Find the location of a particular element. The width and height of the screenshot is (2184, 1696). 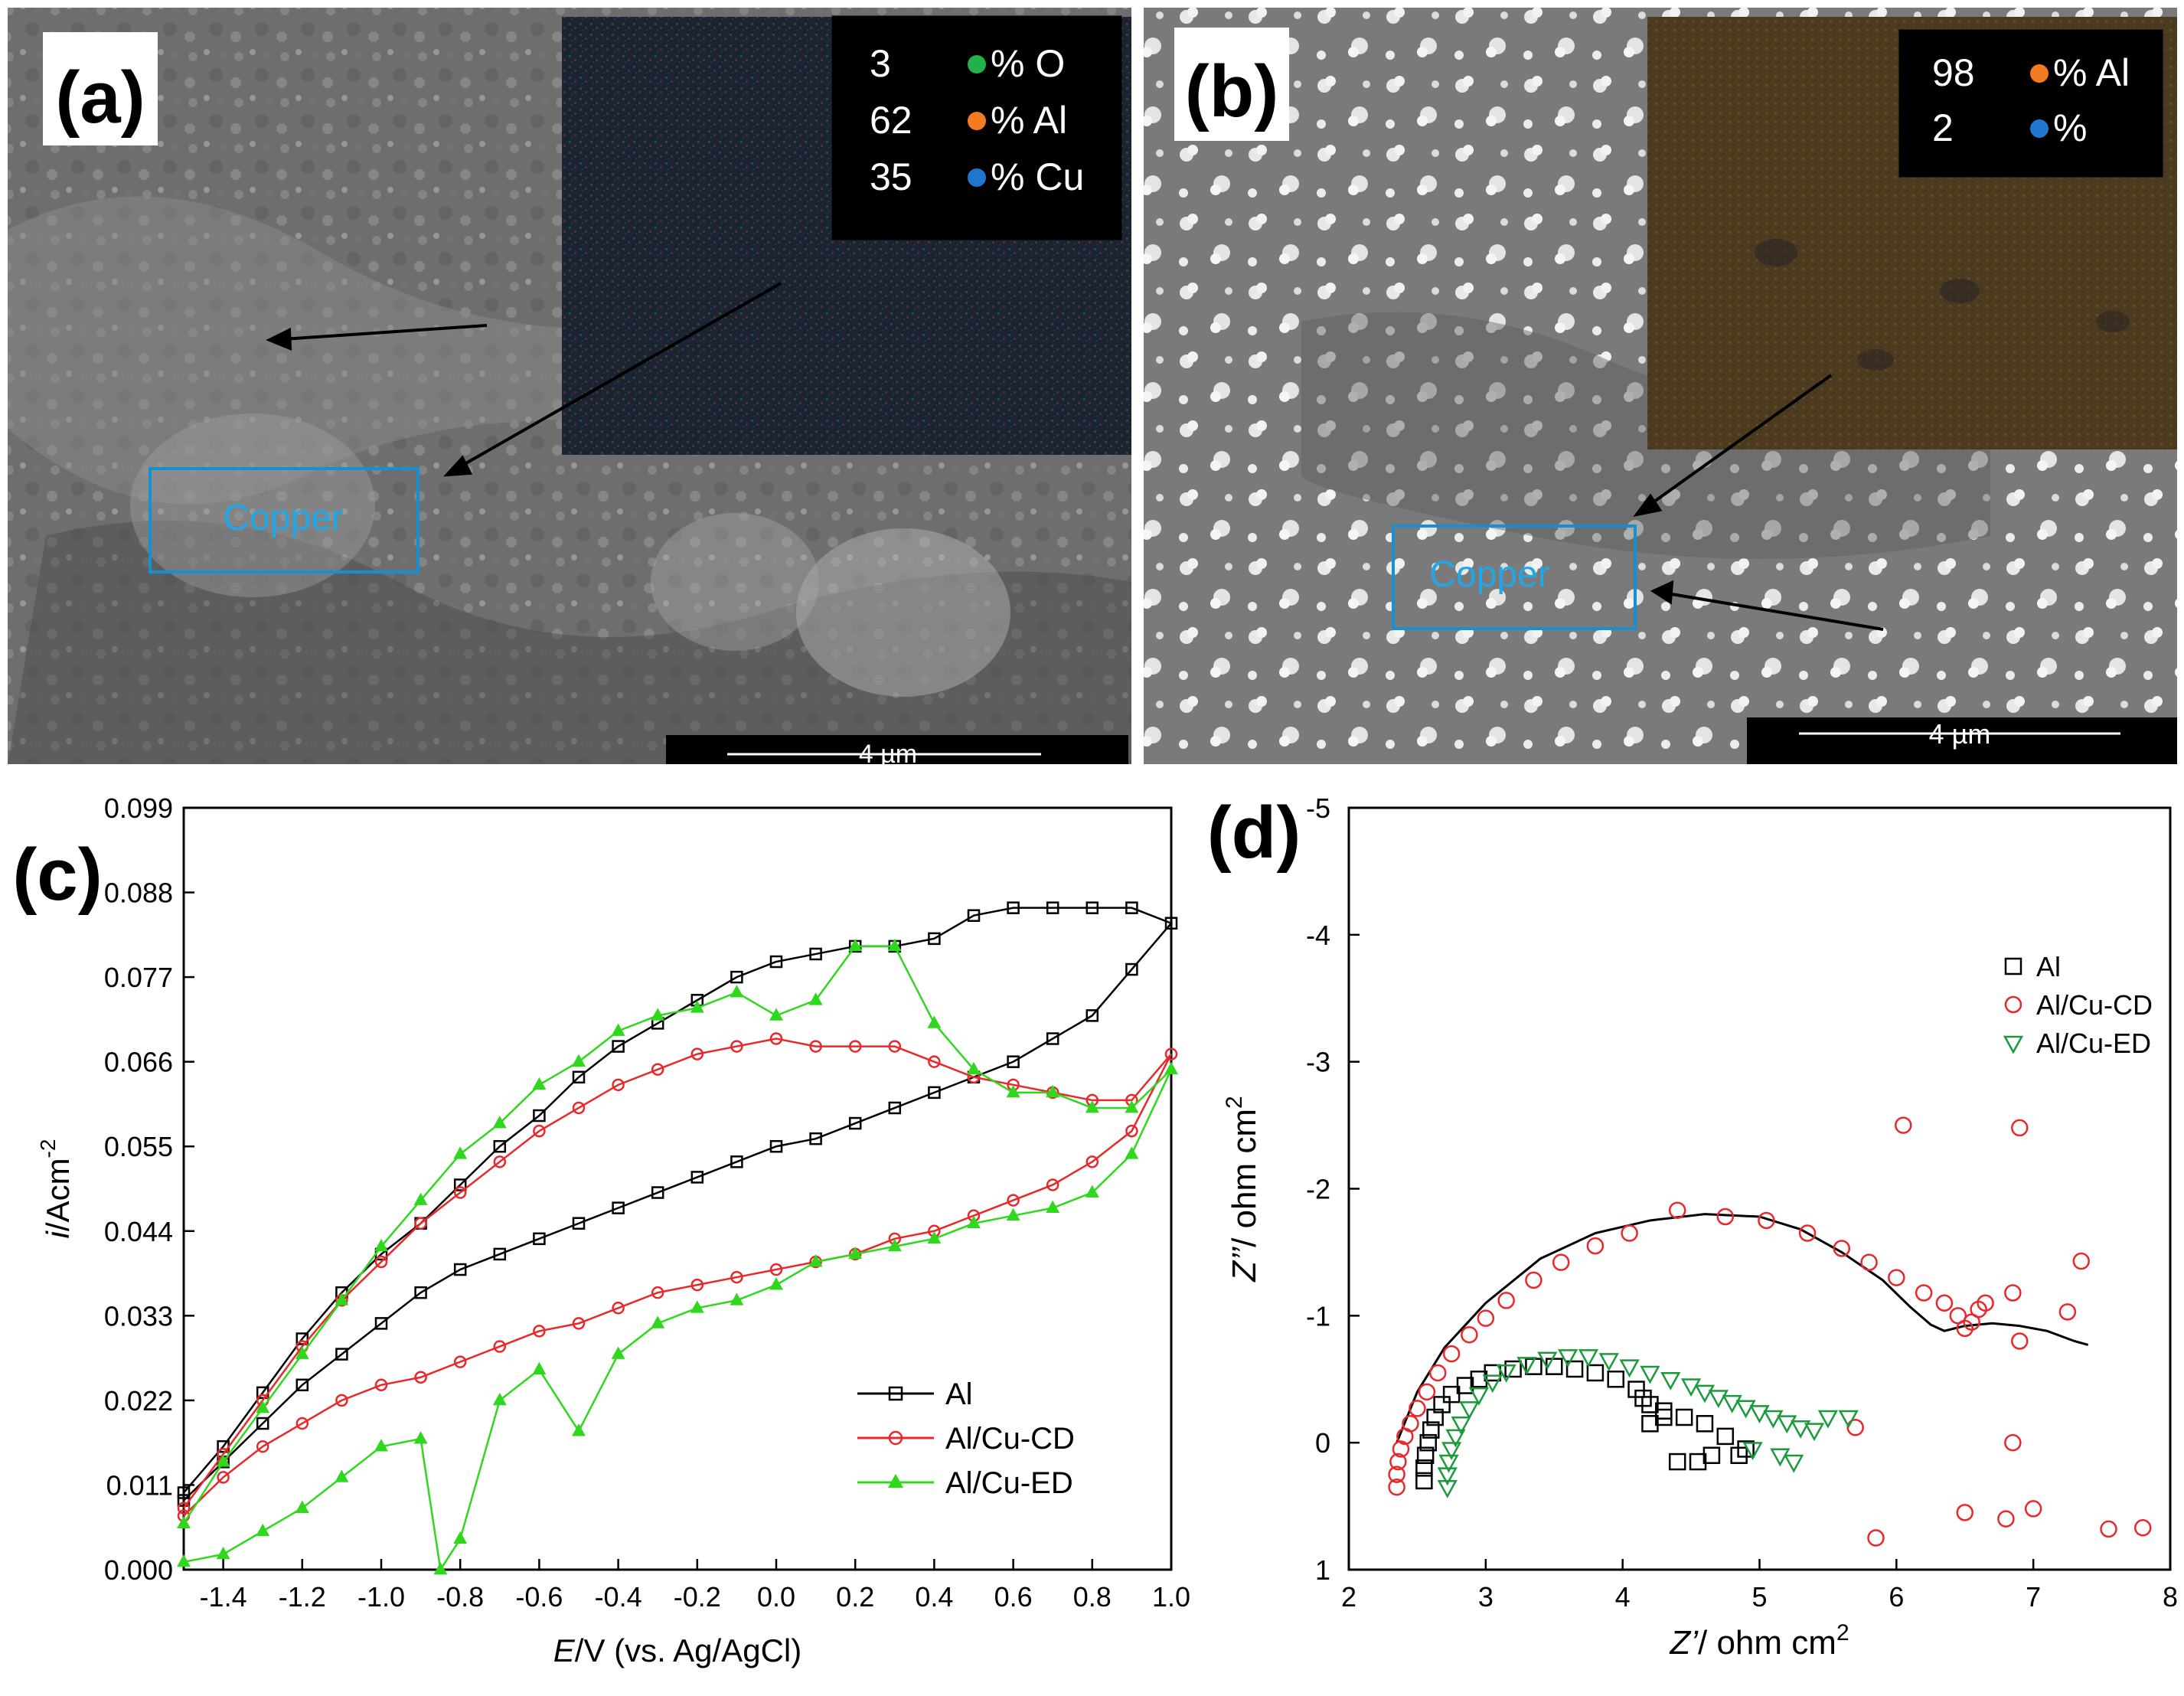

panel-a-arrows is located at coordinates (524, 379).